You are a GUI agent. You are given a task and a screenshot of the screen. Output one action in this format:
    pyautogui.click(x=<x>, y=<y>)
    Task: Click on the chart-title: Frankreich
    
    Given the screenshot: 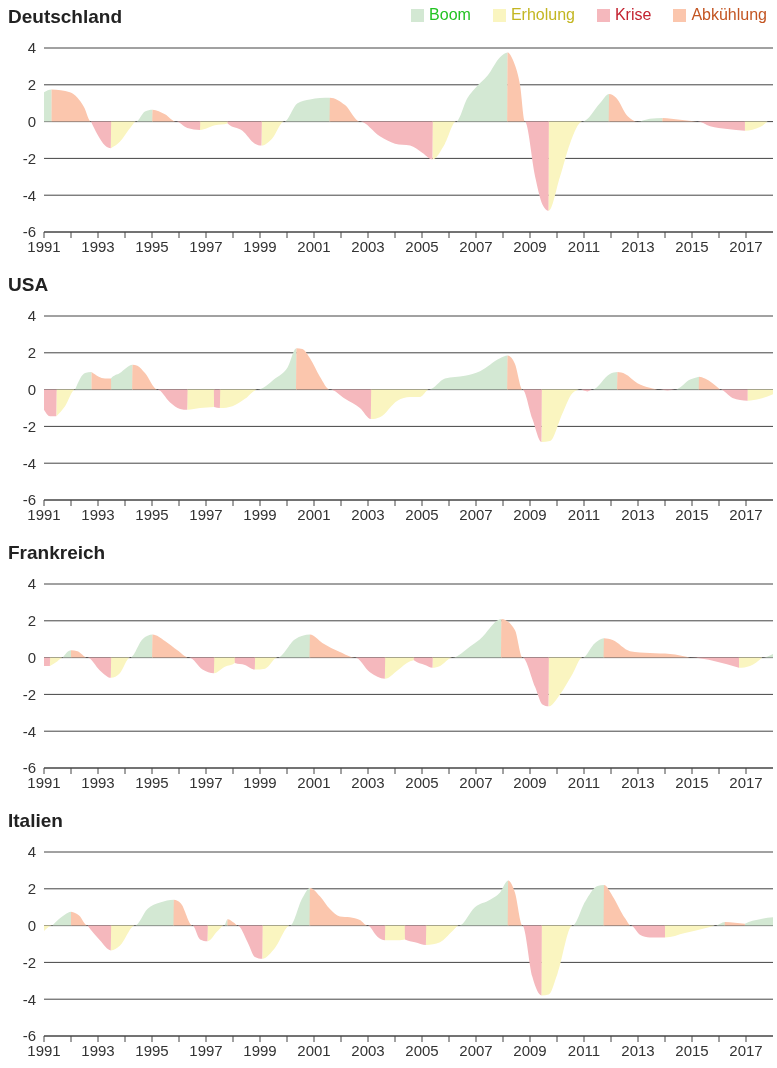 What is the action you would take?
    pyautogui.click(x=57, y=553)
    